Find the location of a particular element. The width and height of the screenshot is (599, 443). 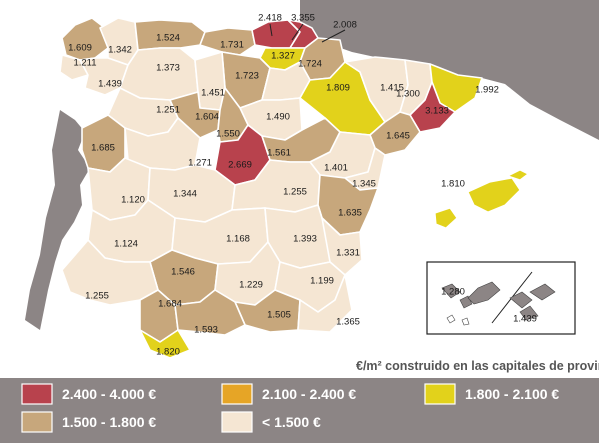

province-value-label: 1.723 is located at coordinates (247, 76).